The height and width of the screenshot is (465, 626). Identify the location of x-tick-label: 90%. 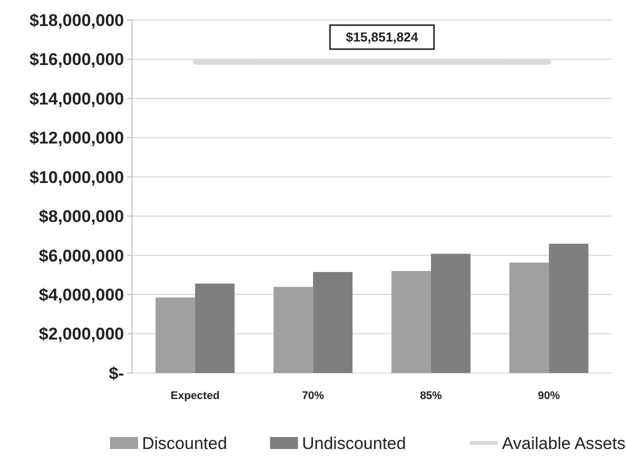
(549, 396).